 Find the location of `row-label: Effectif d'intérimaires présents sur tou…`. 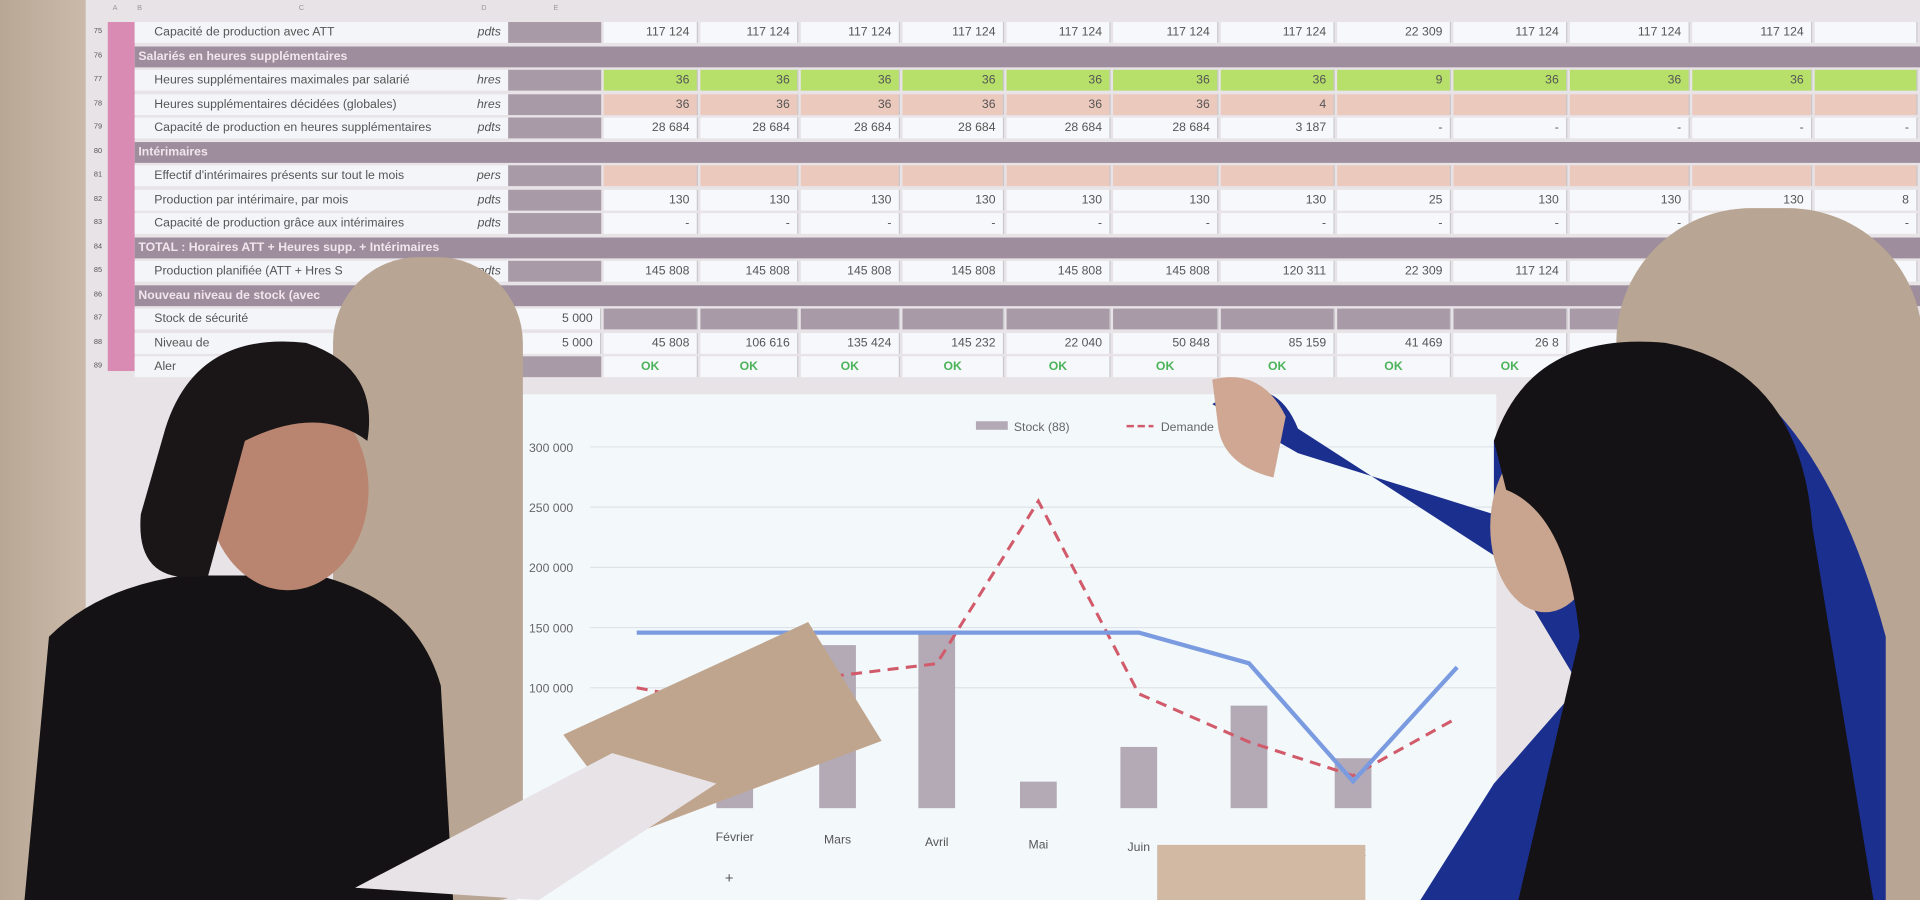

row-label: Effectif d'intérimaires présents sur tou… is located at coordinates (295, 176).